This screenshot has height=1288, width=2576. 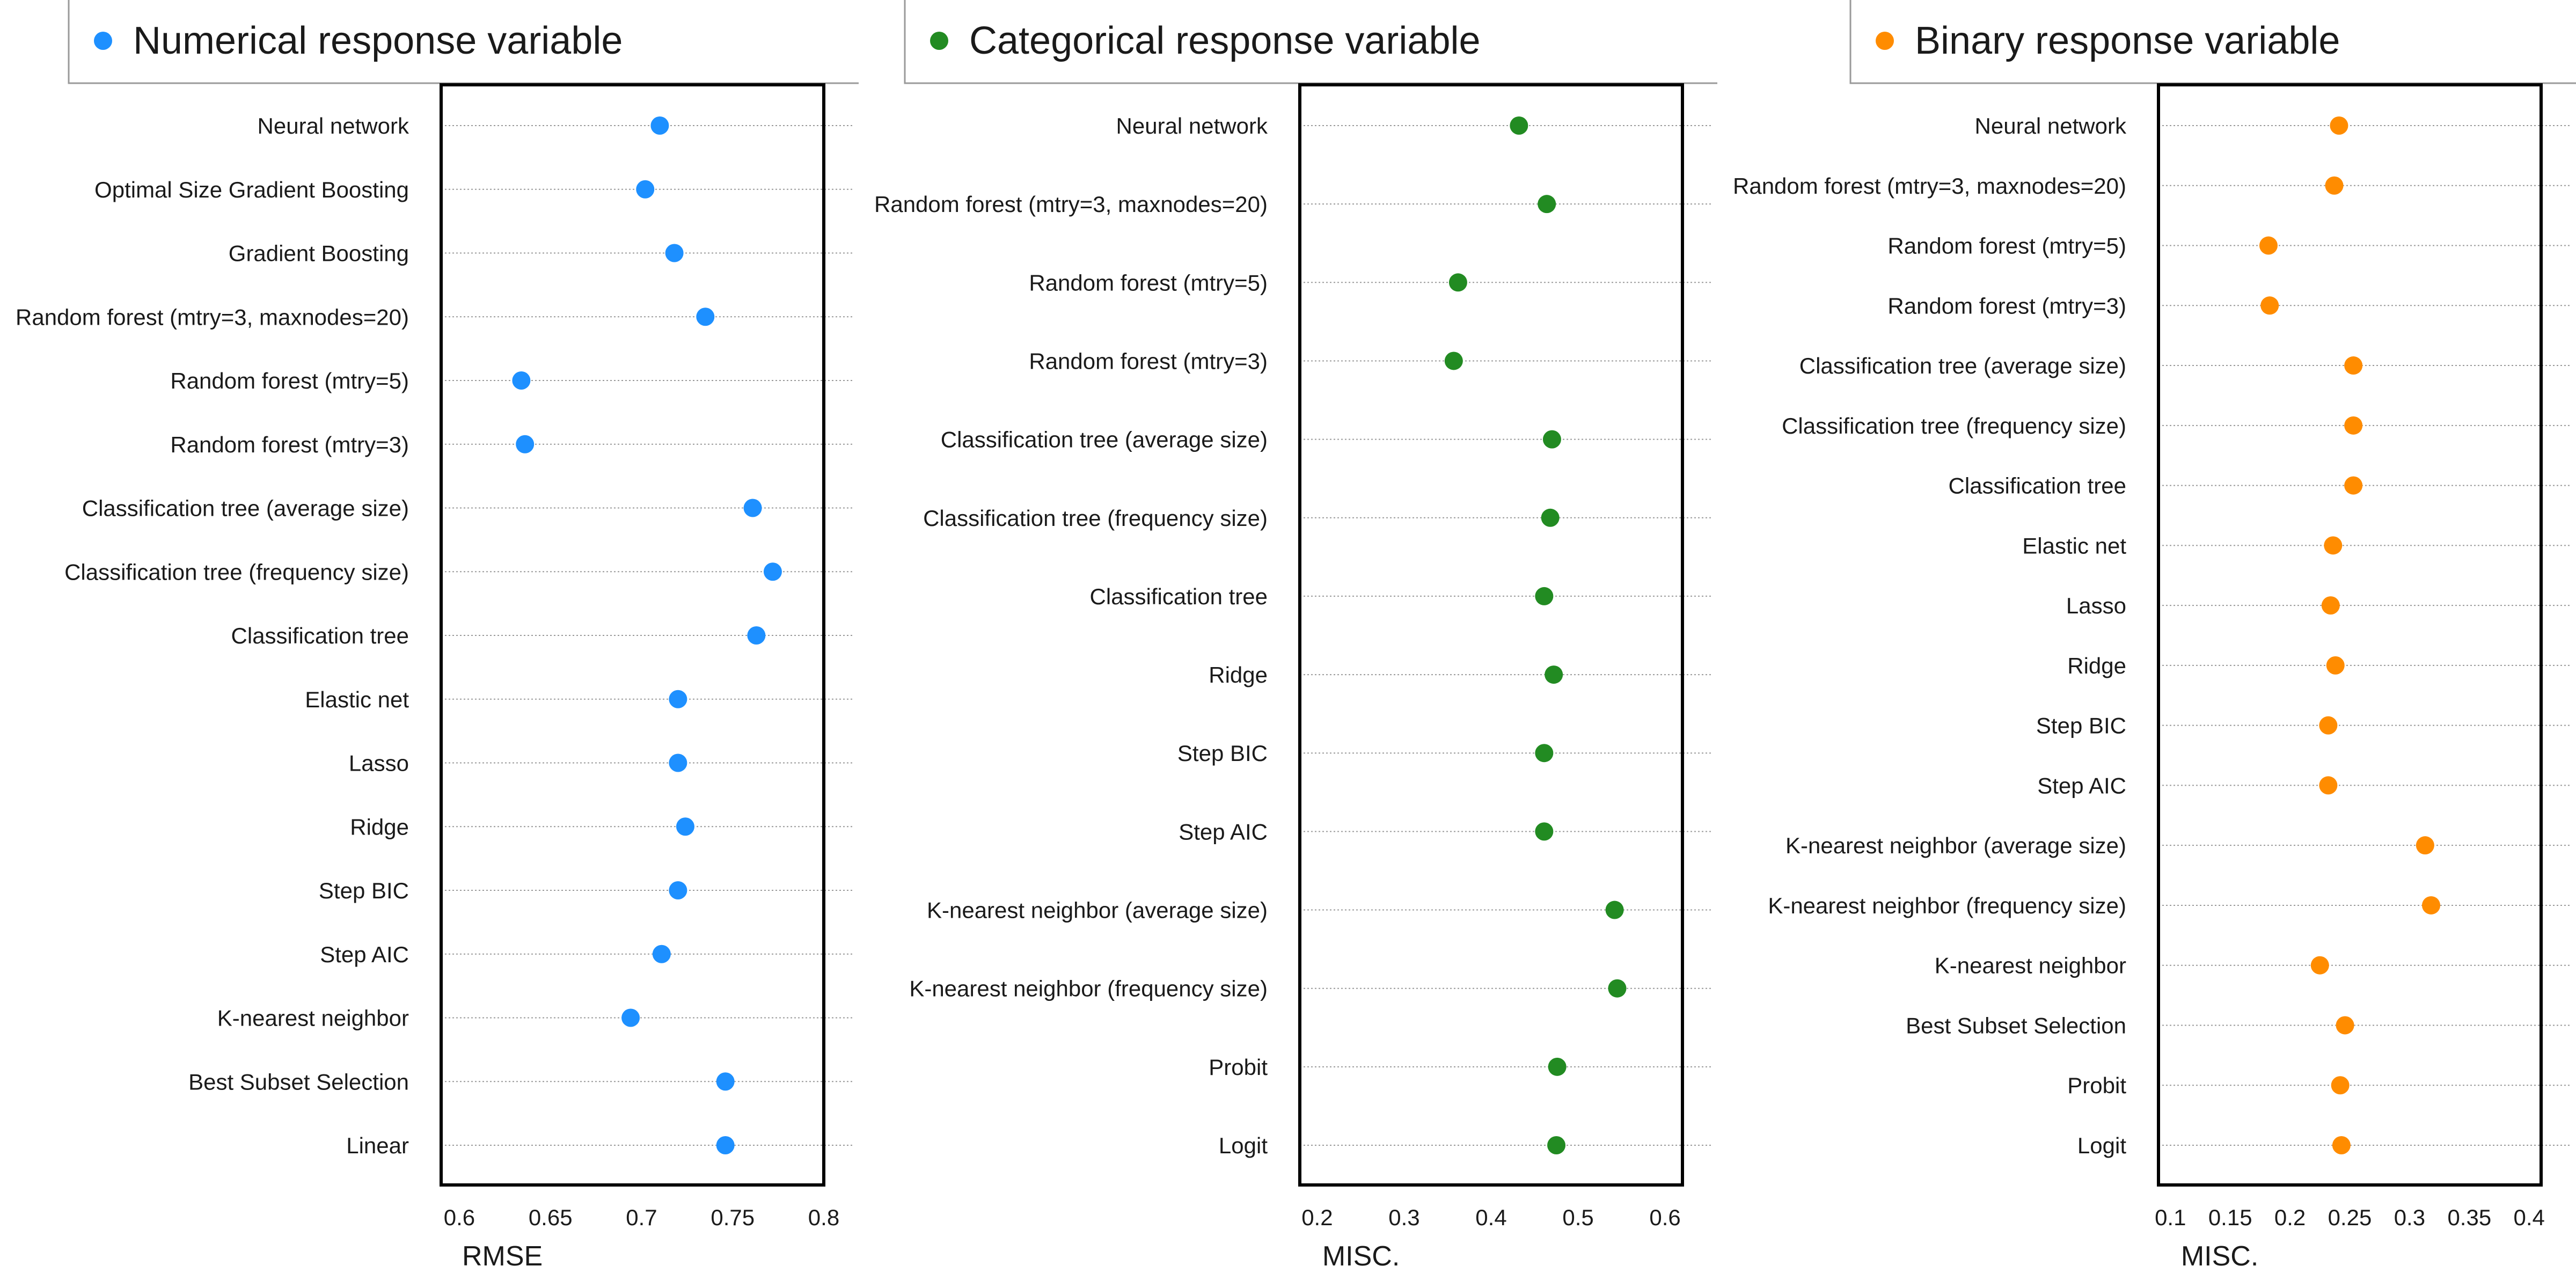 What do you see at coordinates (1361, 1256) in the screenshot?
I see `x-axis-title: MISC.` at bounding box center [1361, 1256].